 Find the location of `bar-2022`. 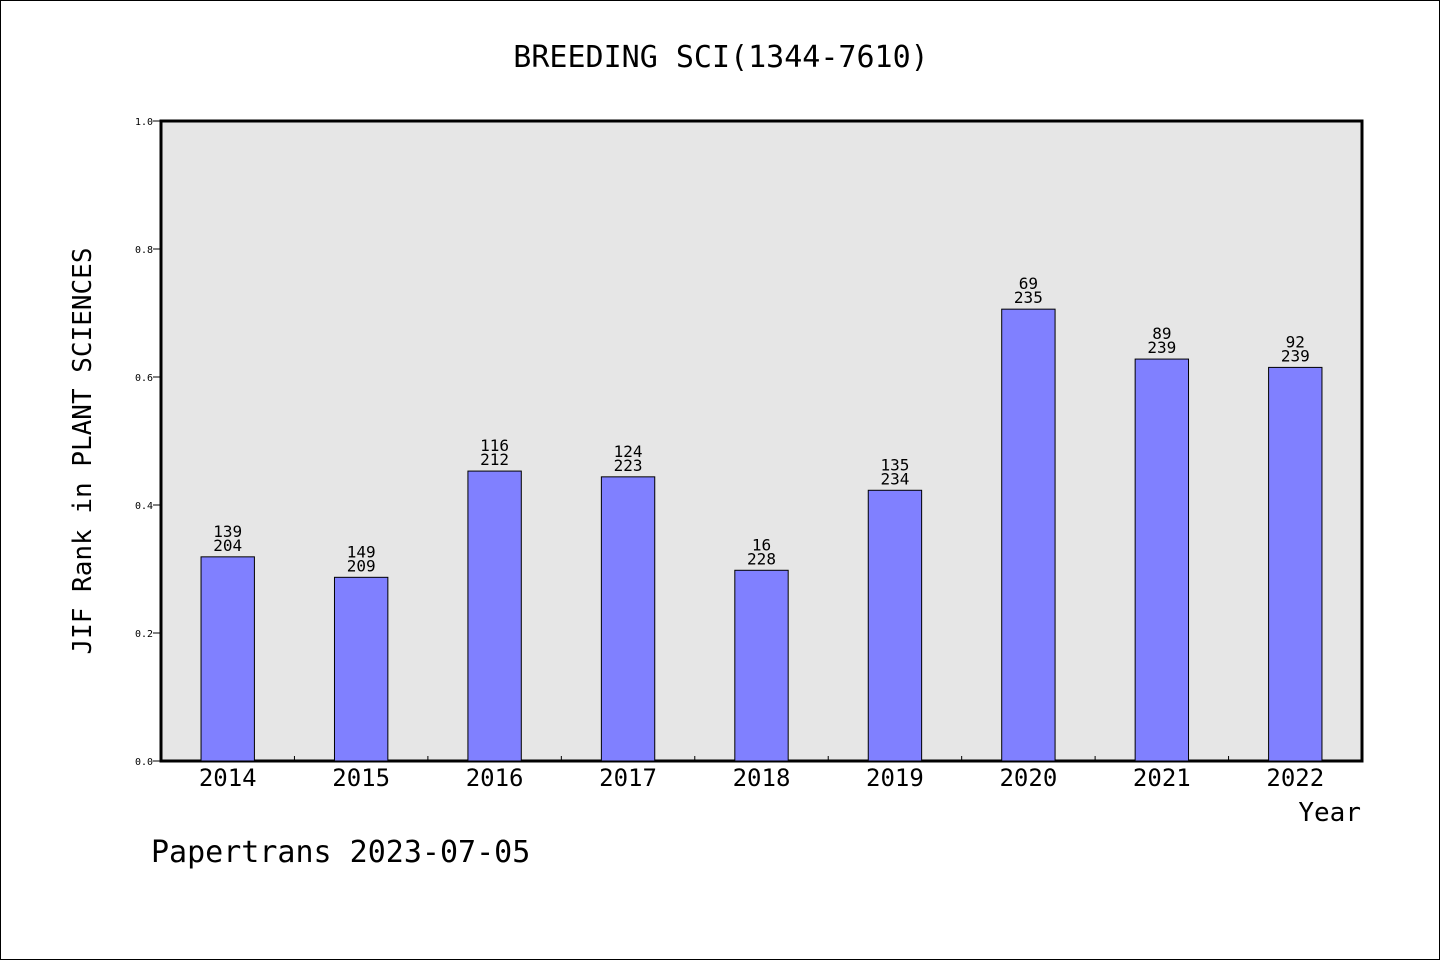

bar-2022 is located at coordinates (1295, 564).